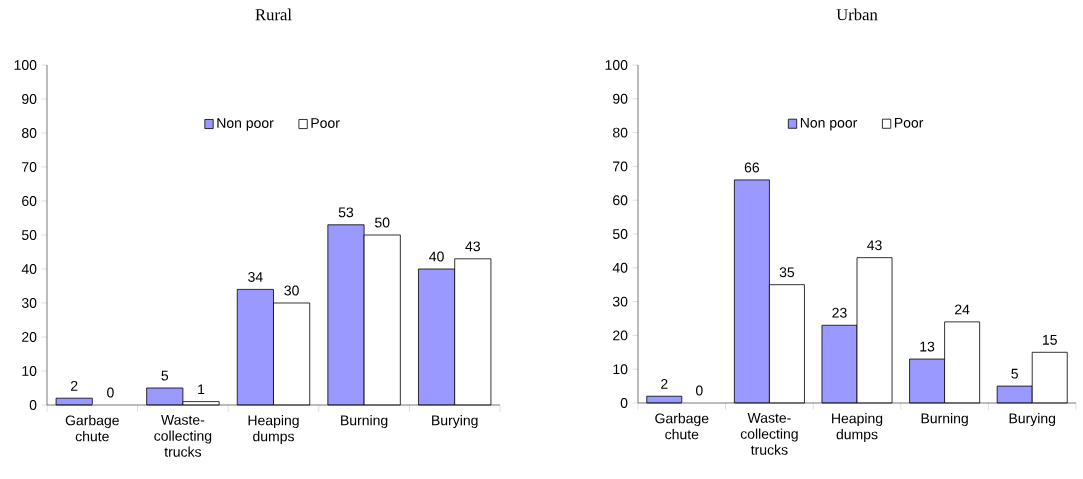  What do you see at coordinates (1050, 340) in the screenshot?
I see `data-label: 15` at bounding box center [1050, 340].